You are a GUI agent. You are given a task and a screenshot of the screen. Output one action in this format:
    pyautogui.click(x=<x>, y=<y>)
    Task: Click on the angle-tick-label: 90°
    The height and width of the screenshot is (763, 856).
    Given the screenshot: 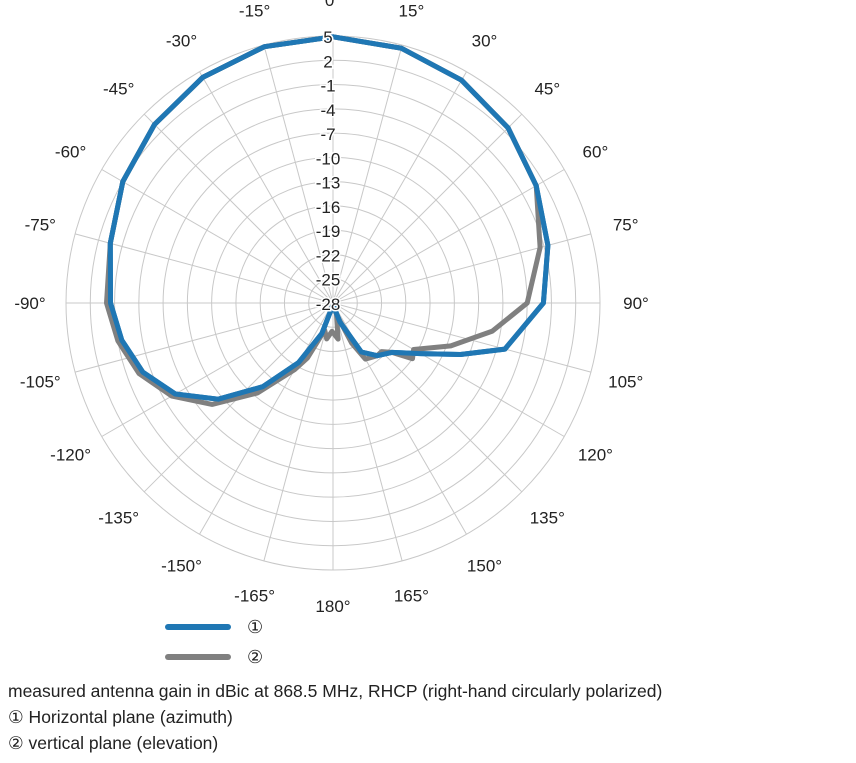 What is the action you would take?
    pyautogui.click(x=636, y=303)
    